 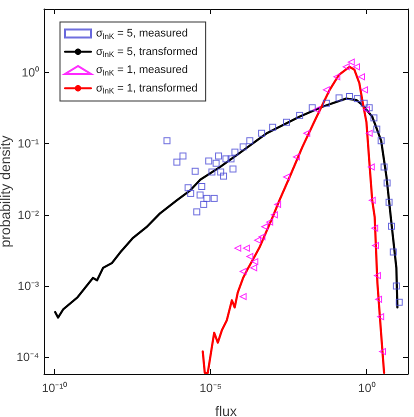 I want to click on x-tick-label: 10⁻¹⁰, so click(x=55, y=388).